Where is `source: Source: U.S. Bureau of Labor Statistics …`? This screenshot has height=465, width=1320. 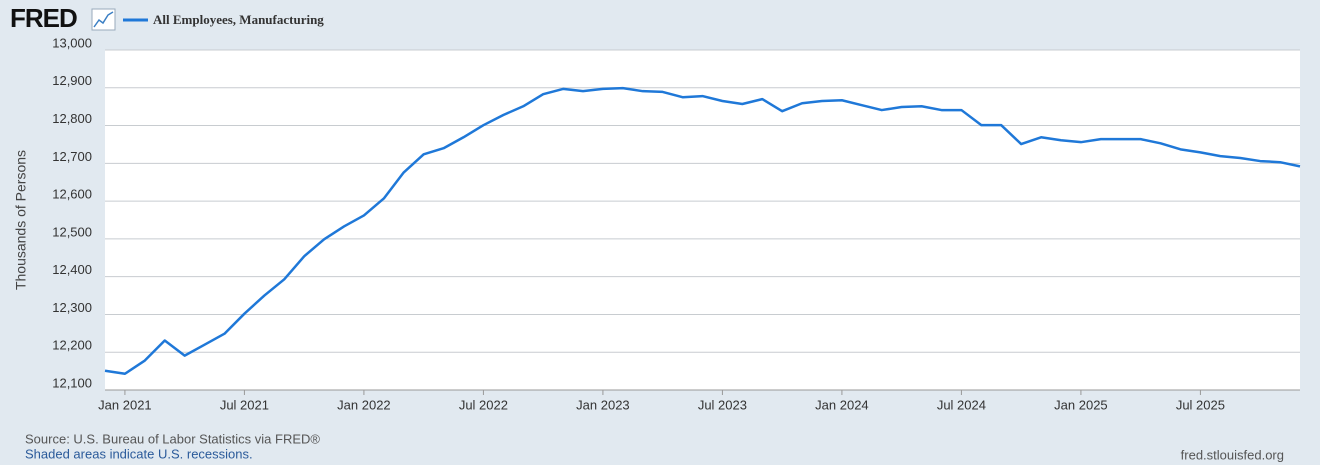
source: Source: U.S. Bureau of Labor Statistics … is located at coordinates (172, 438).